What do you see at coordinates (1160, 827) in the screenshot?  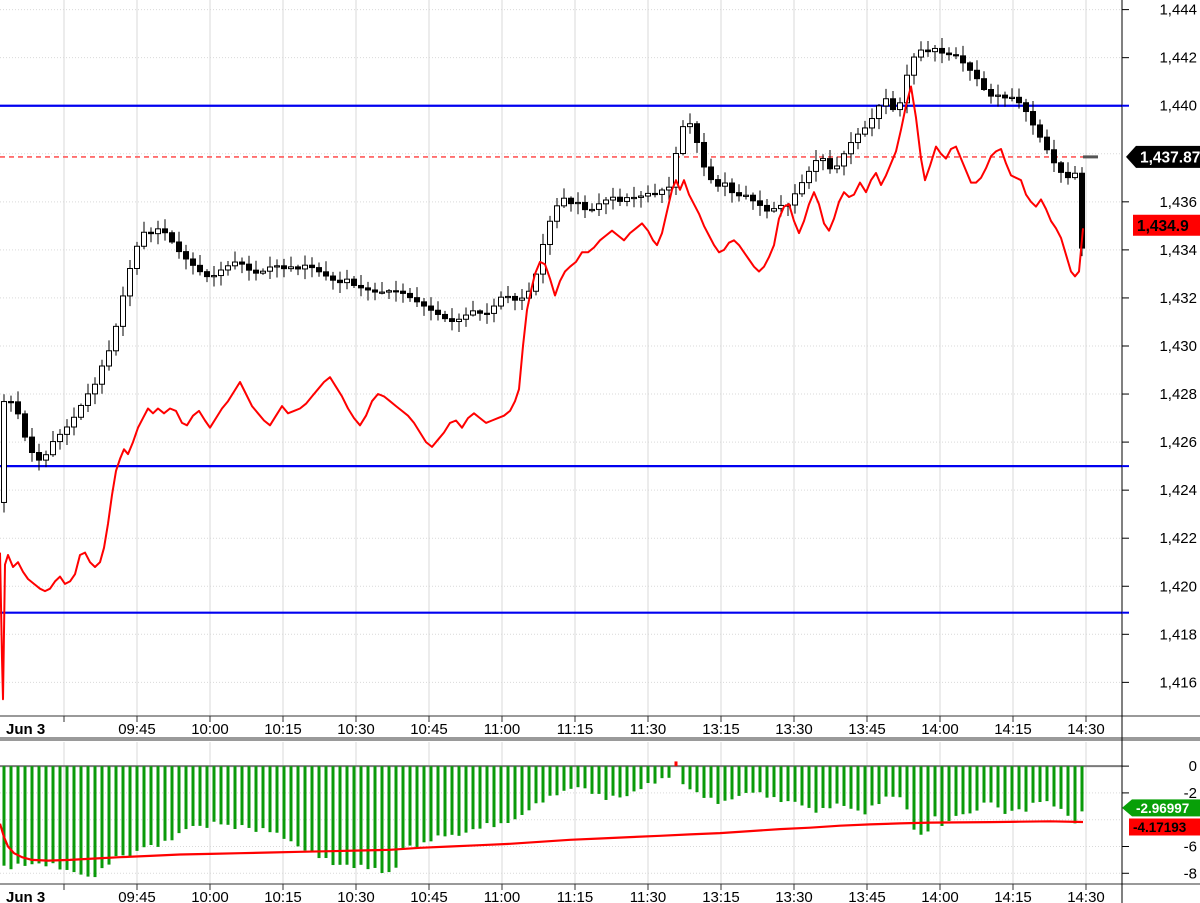 I see `svg-text: -4.17193` at bounding box center [1160, 827].